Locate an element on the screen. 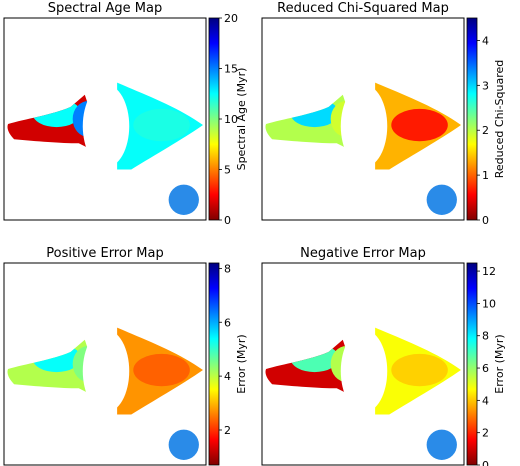  colorbar-label: Spectral Age (Myr) is located at coordinates (241, 119).